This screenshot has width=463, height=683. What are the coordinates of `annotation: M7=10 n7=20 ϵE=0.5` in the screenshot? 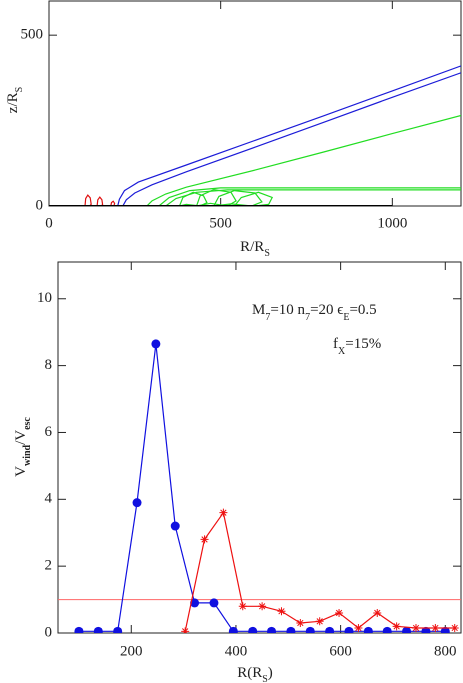 It's located at (314, 312).